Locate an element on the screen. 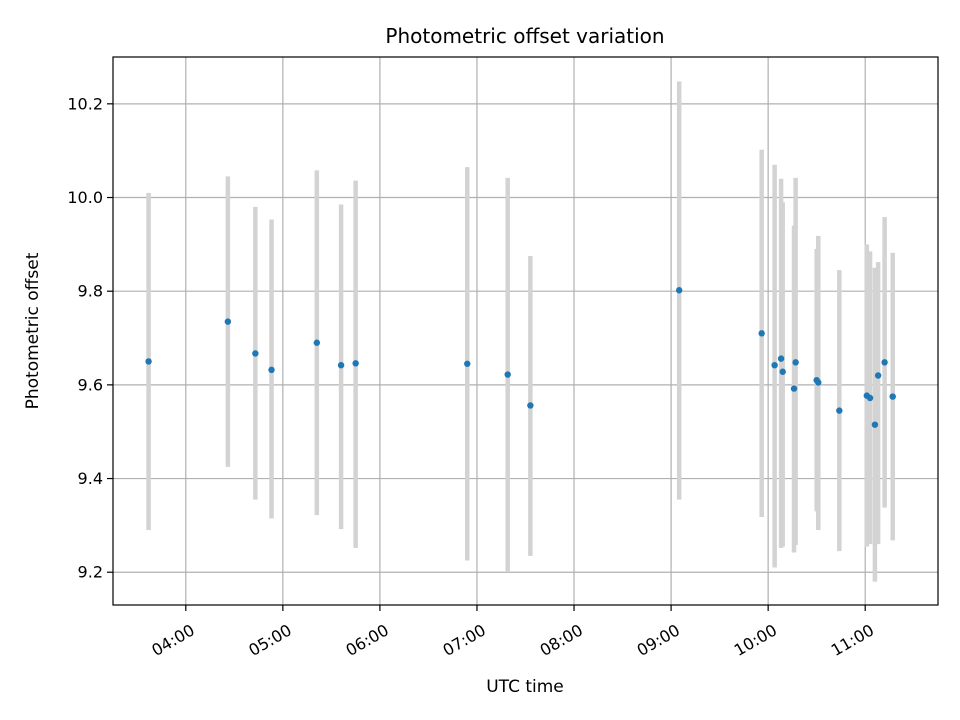  x-tick-label: 11:00 is located at coordinates (852, 640).